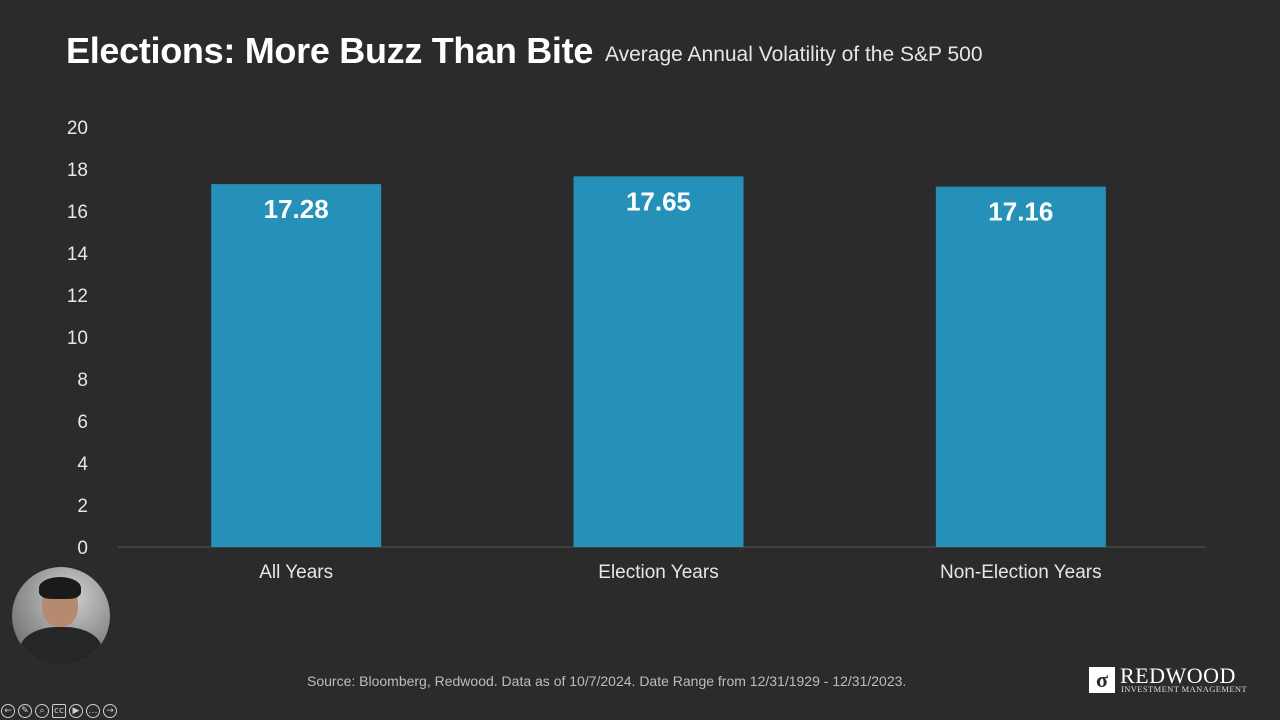  I want to click on y-tick-label: 20, so click(77, 128).